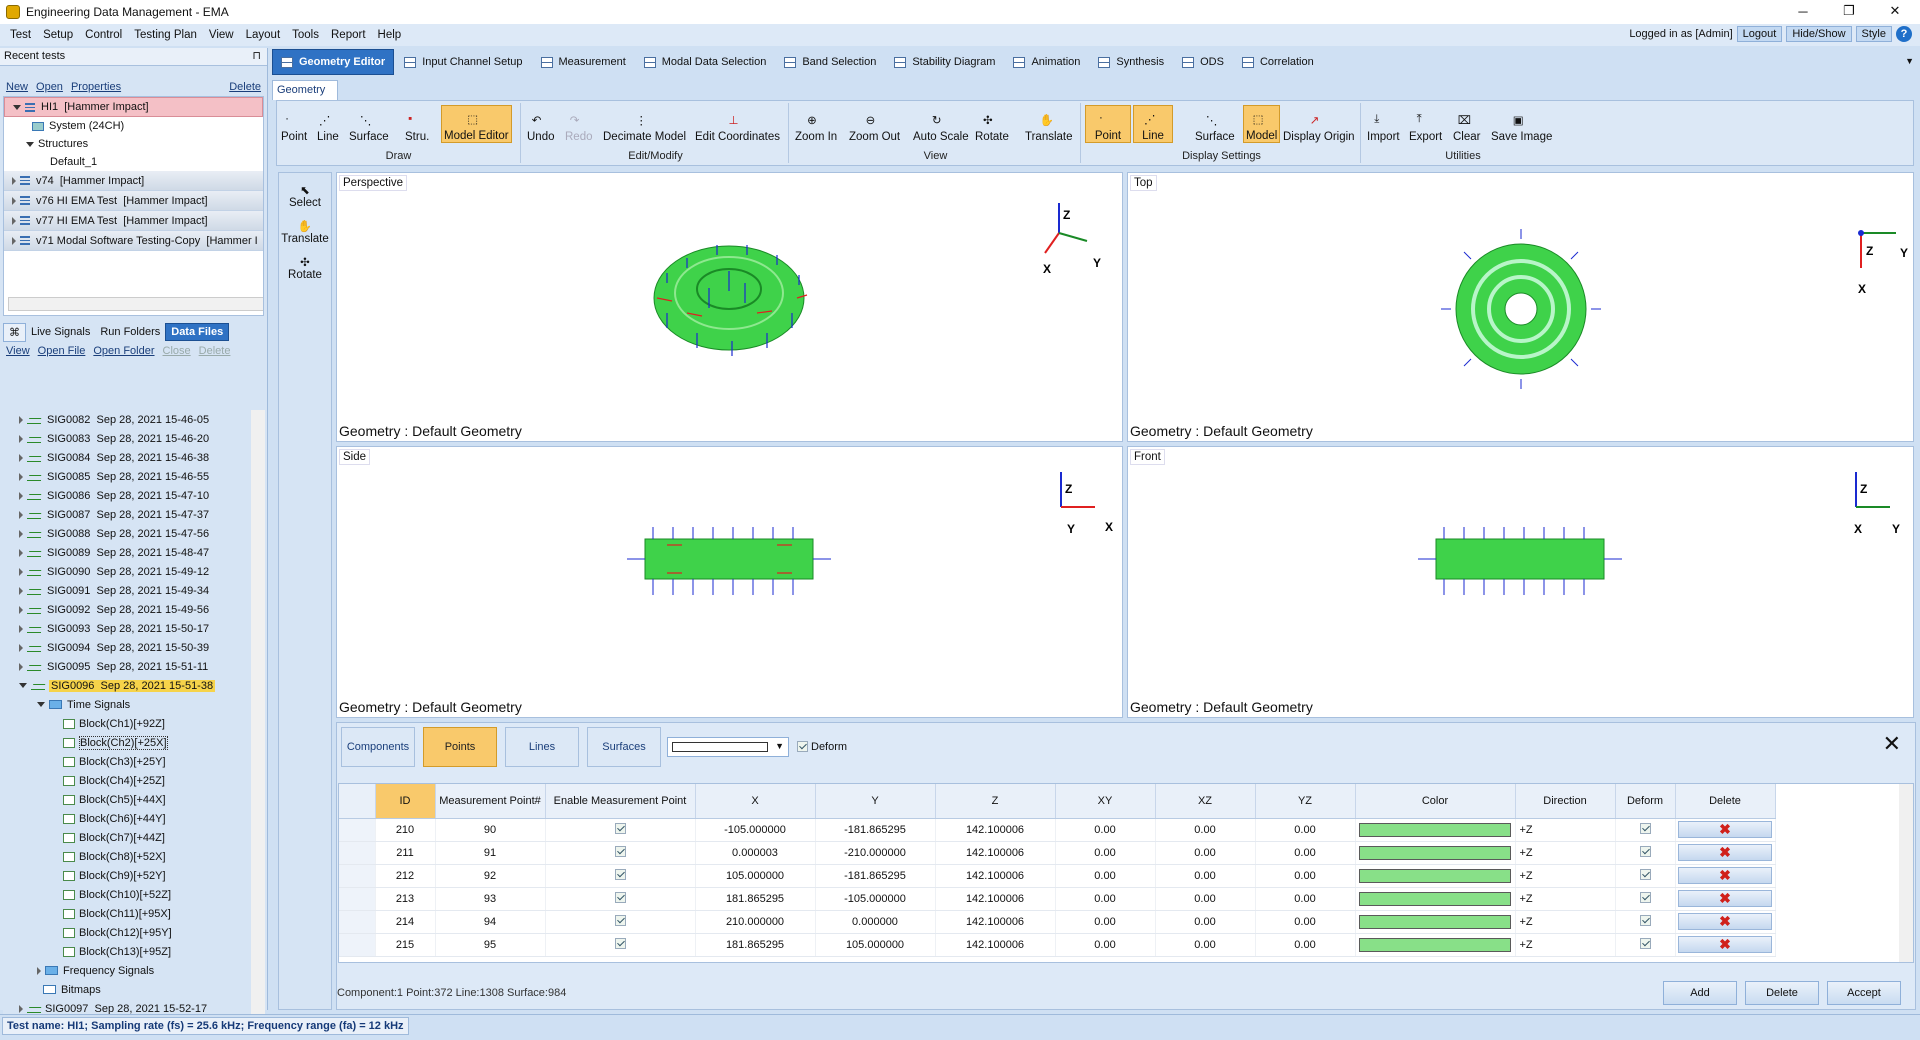  What do you see at coordinates (624, 747) in the screenshot?
I see `tab-surfaces: Surfaces` at bounding box center [624, 747].